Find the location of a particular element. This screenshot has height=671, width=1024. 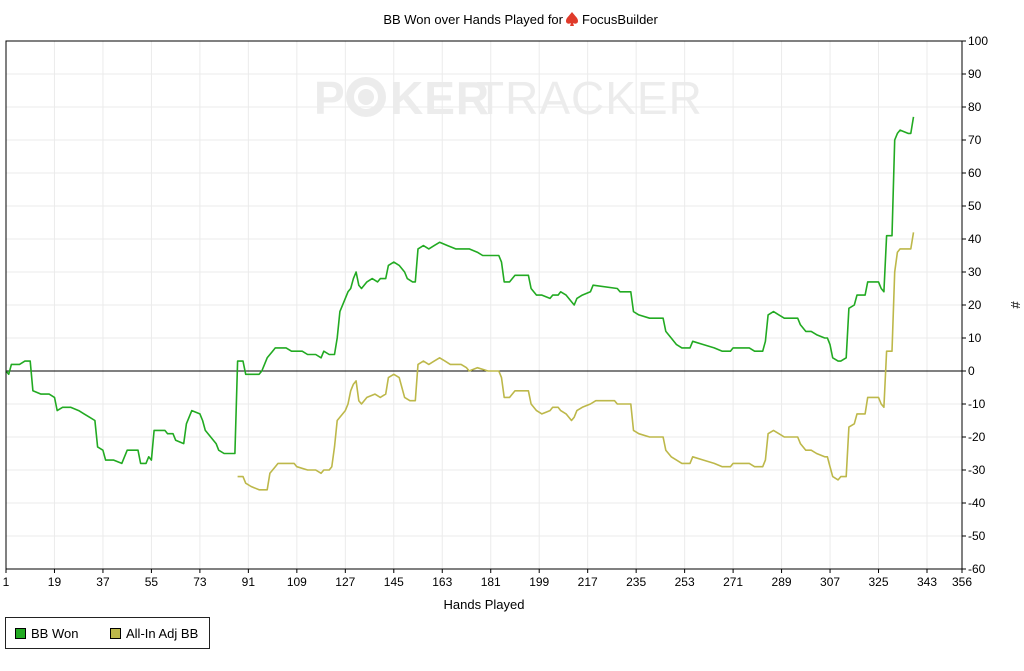

y-tick-label: 50 is located at coordinates (975, 206).